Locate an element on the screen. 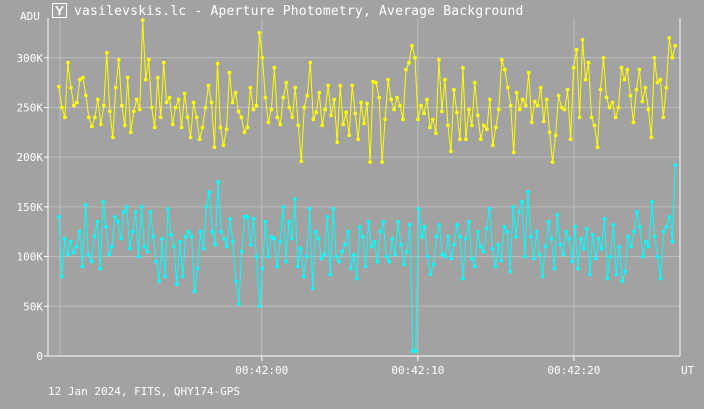  x-tick-label: 00:42:20 is located at coordinates (573, 370).